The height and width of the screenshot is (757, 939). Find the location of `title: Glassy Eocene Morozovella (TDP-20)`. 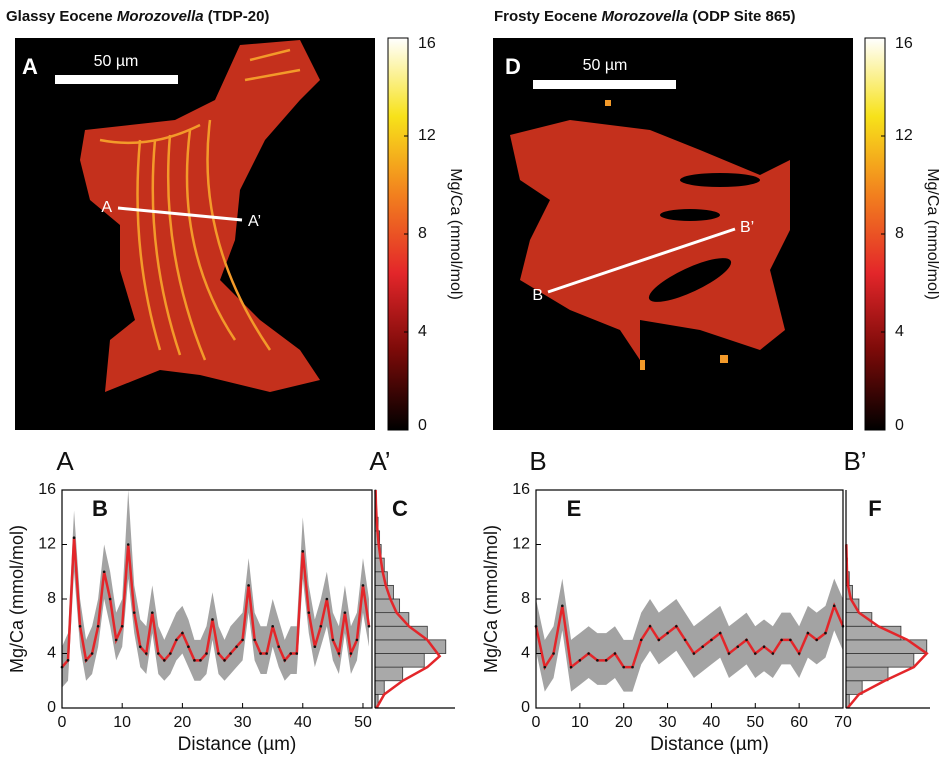

title: Glassy Eocene Morozovella (TDP-20) is located at coordinates (137, 16).